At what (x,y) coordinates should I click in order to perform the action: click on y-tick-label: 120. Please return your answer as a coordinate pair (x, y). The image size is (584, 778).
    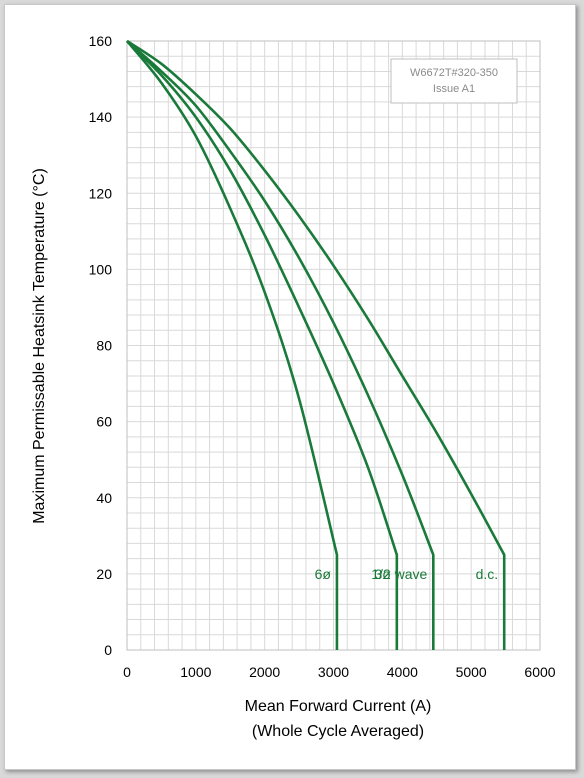
    Looking at the image, I should click on (101, 193).